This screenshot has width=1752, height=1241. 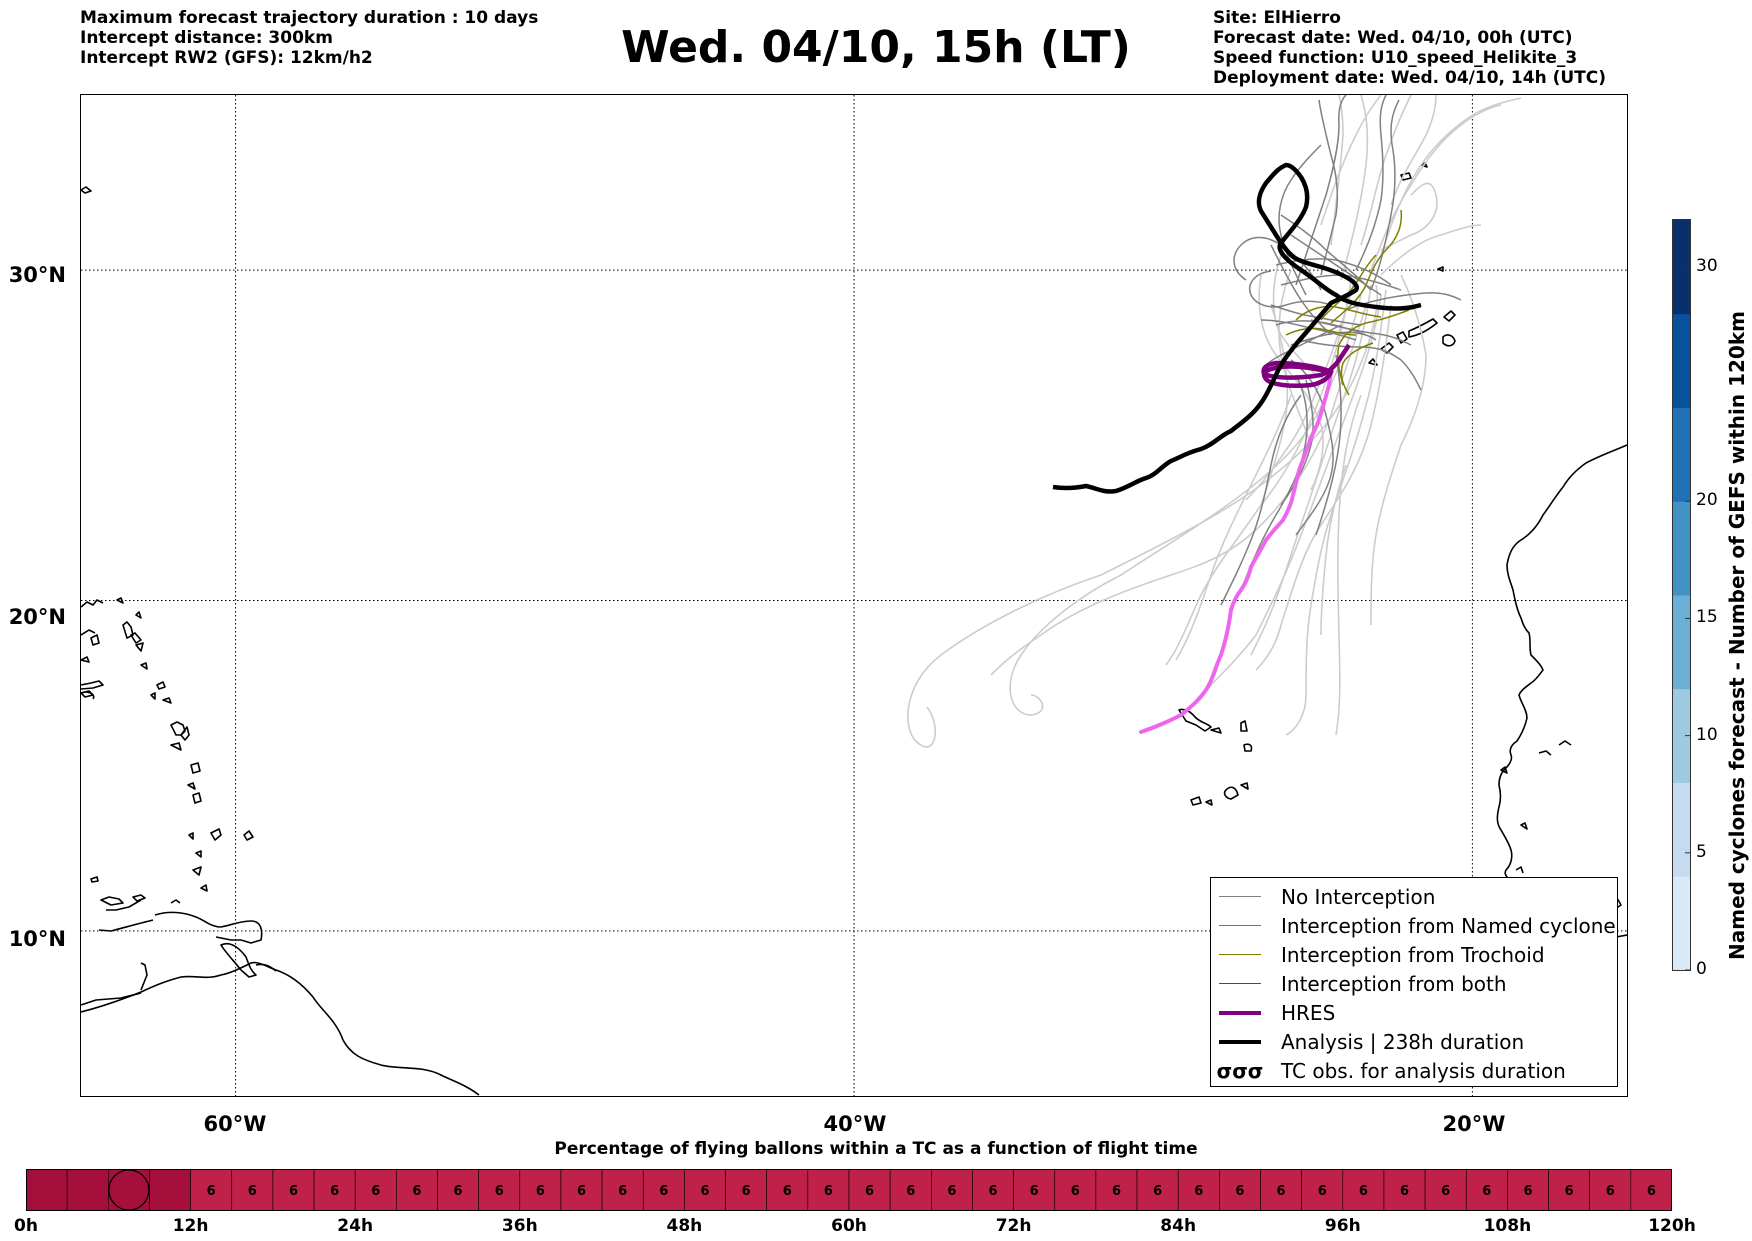 I want to click on legend-label: No Interception, so click(x=1358, y=896).